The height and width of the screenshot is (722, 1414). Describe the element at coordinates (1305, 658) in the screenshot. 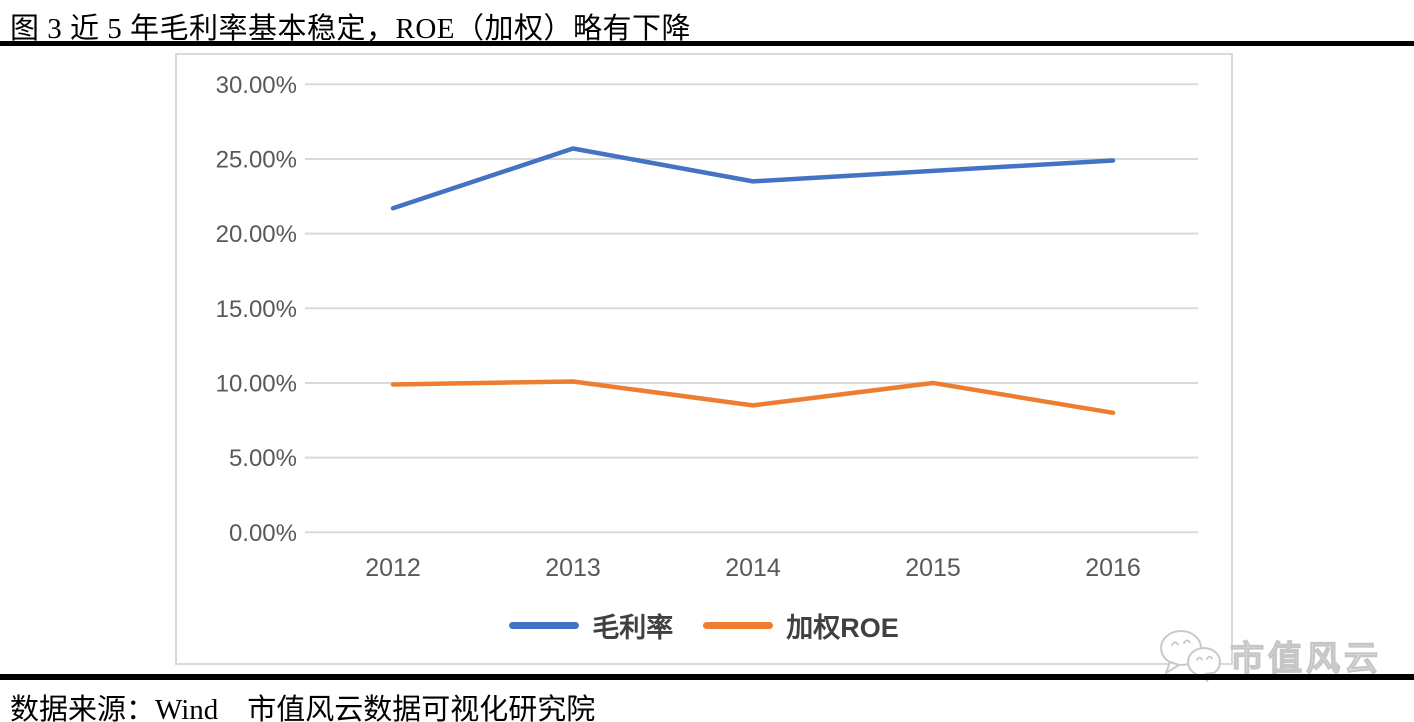

I see `watermark-text: 市值风云` at that location.